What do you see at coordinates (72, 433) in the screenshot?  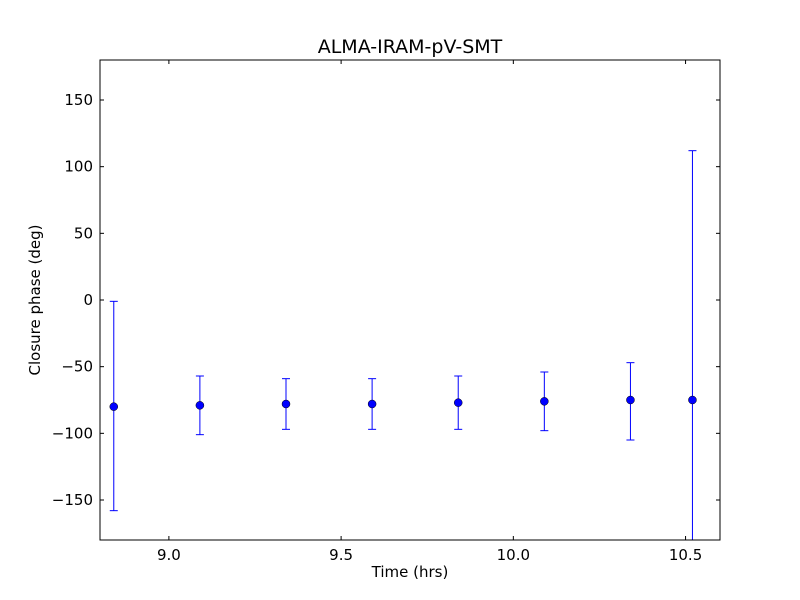 I see `y-tick-label: −100` at bounding box center [72, 433].